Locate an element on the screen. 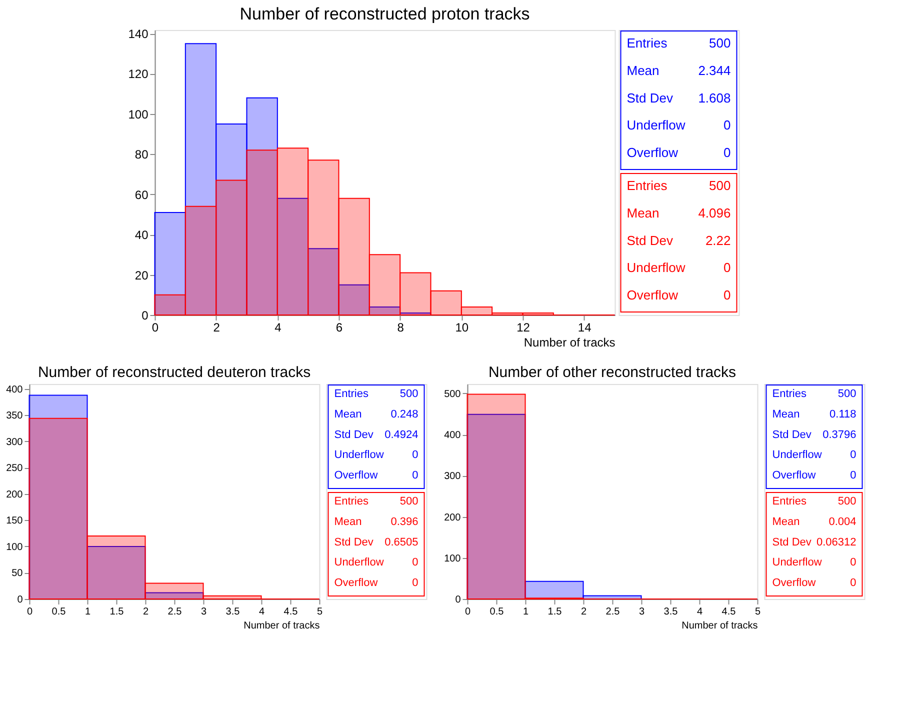 The height and width of the screenshot is (706, 913). x-tick-label: 6 is located at coordinates (339, 327).